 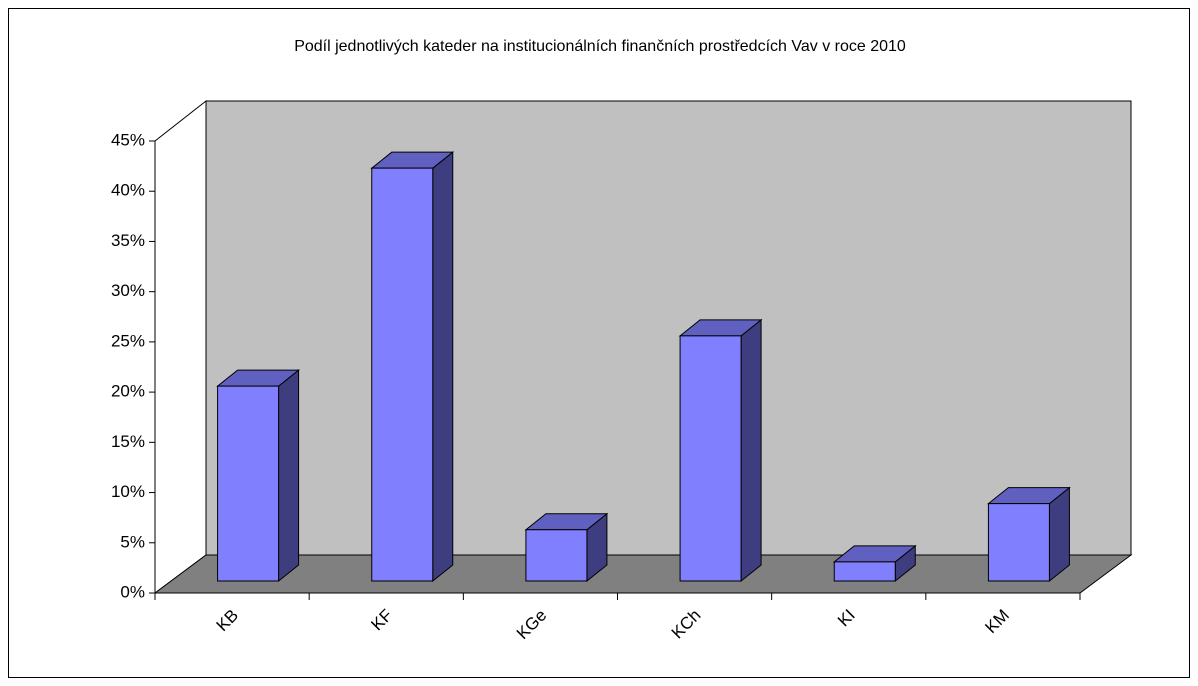 What do you see at coordinates (132, 591) in the screenshot?
I see `y-tick-label: 0%` at bounding box center [132, 591].